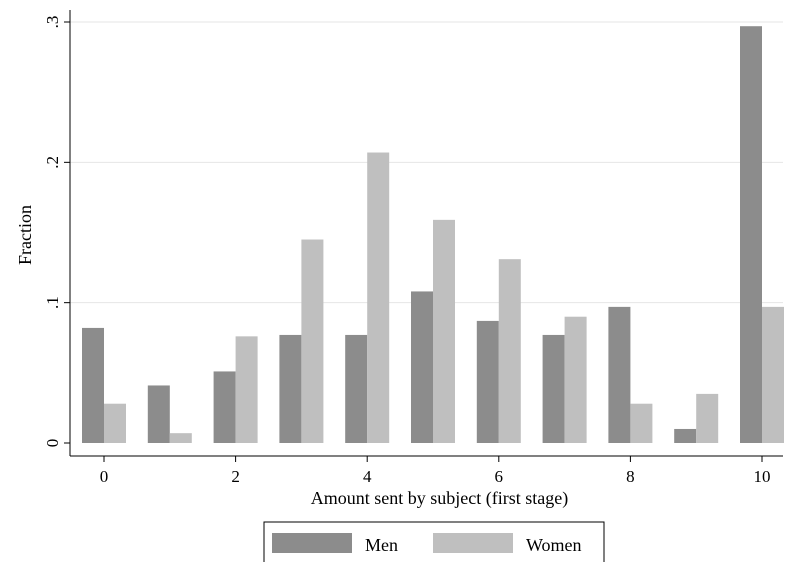 The width and height of the screenshot is (789, 562). I want to click on y-tick-label: .1, so click(52, 302).